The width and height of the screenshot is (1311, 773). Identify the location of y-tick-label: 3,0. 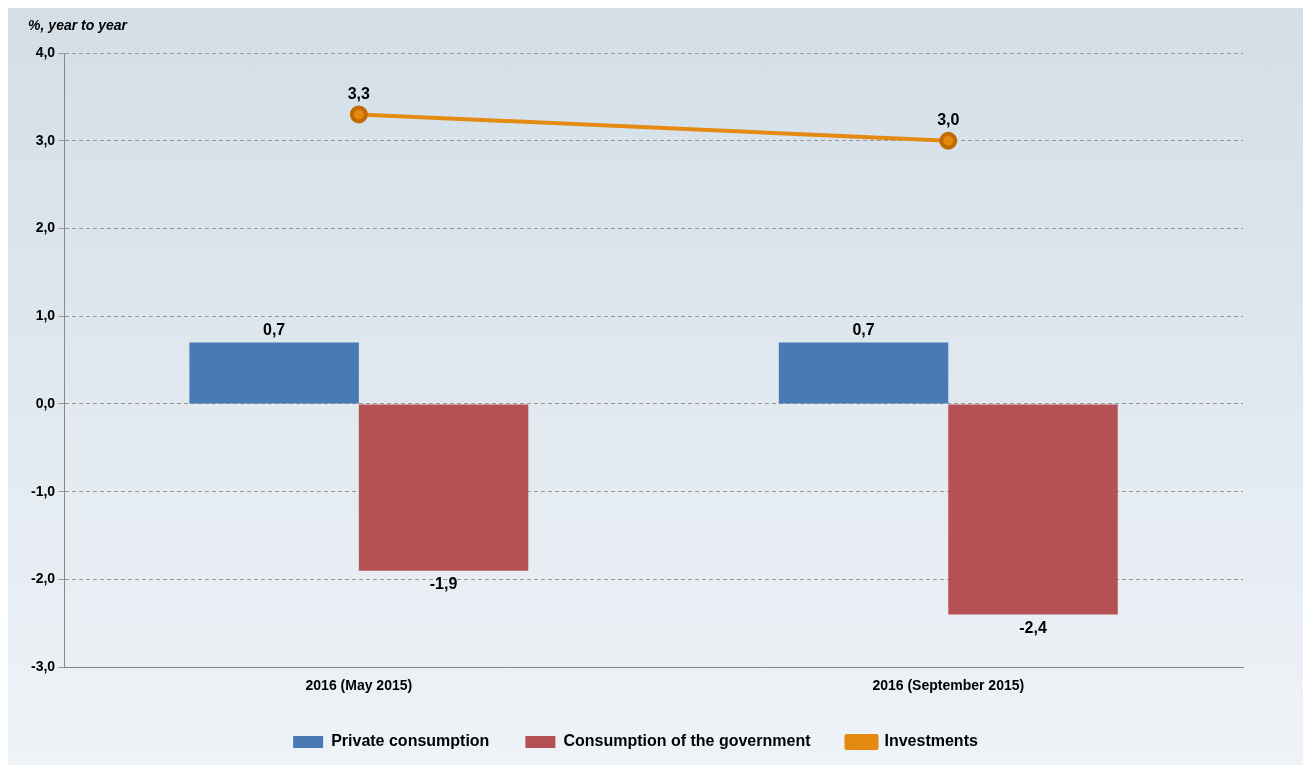
(45, 139).